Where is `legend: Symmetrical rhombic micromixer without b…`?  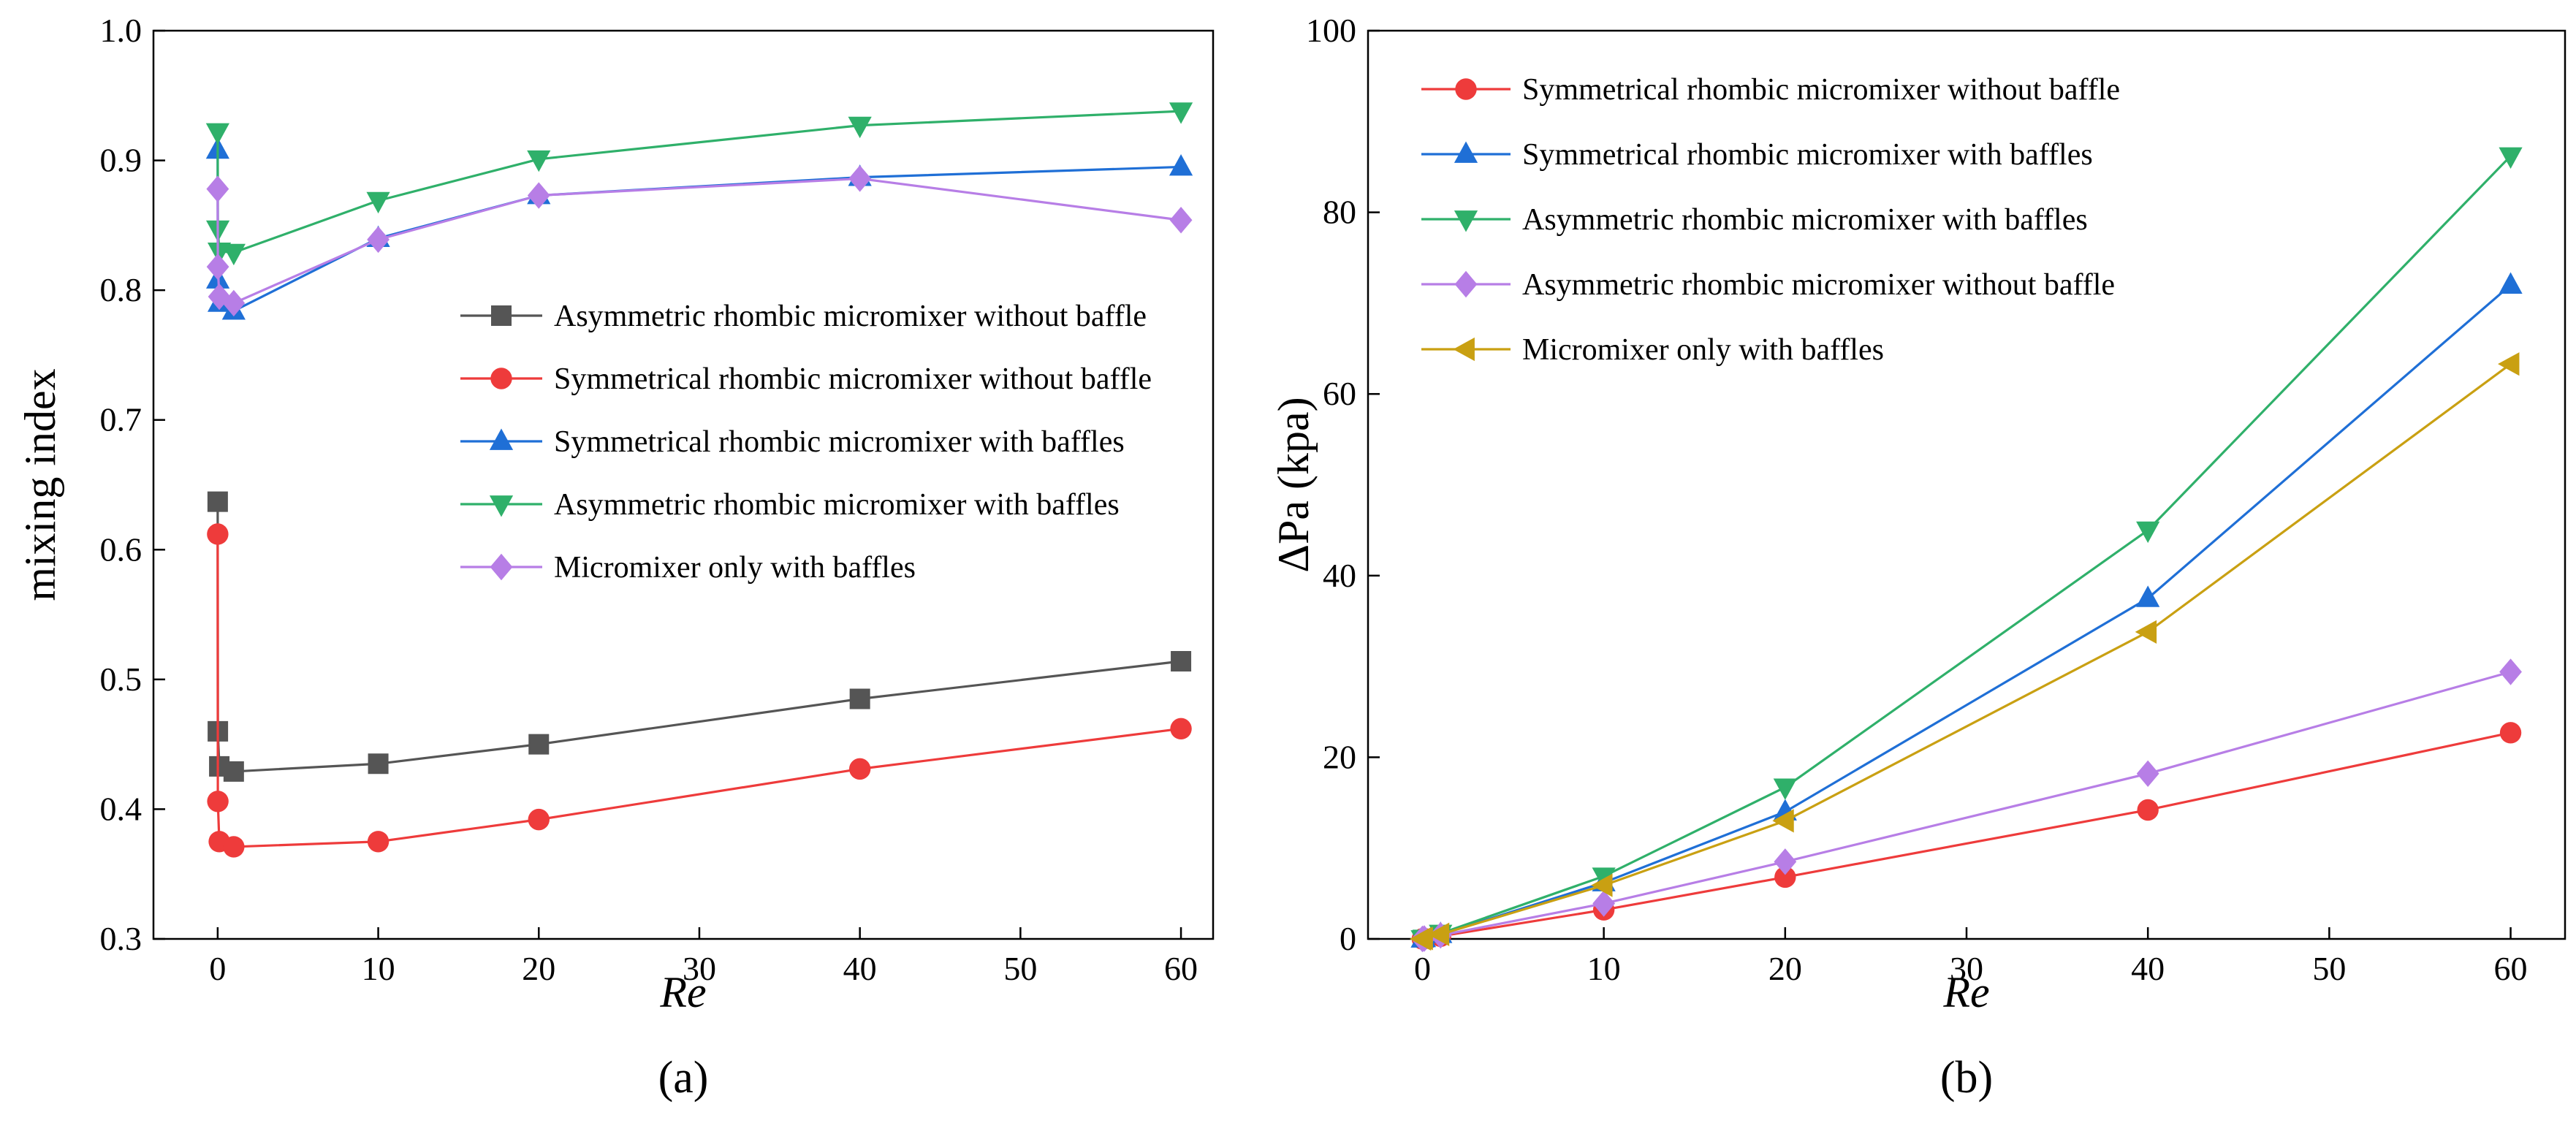
legend: Symmetrical rhombic micromixer without b… is located at coordinates (1771, 220).